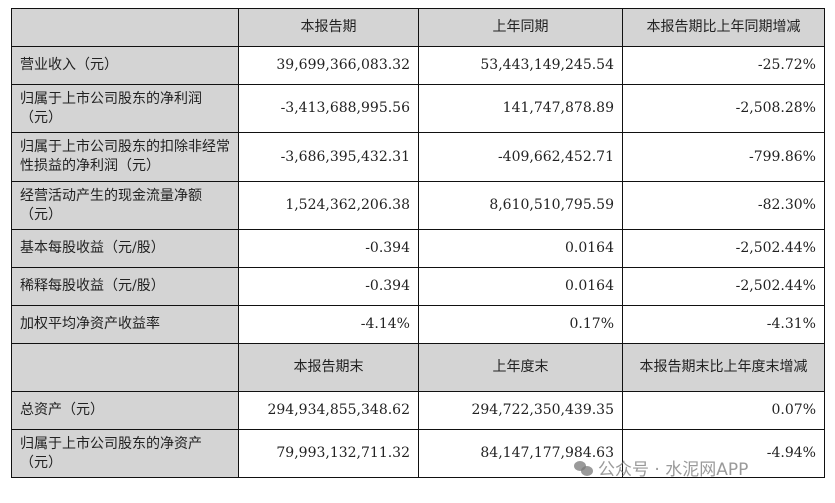 The width and height of the screenshot is (835, 503). What do you see at coordinates (125, 157) in the screenshot?
I see `row-label: 归属于上市公司股东的扣除非经常性损益的净利润（元）` at bounding box center [125, 157].